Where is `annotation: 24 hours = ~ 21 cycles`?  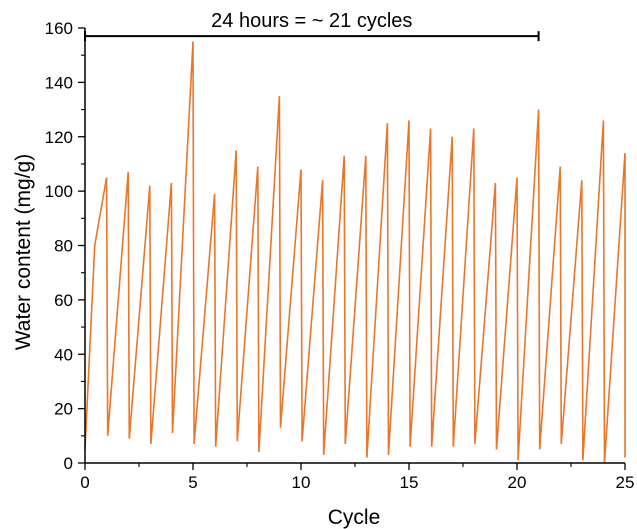 annotation: 24 hours = ~ 21 cycles is located at coordinates (312, 26).